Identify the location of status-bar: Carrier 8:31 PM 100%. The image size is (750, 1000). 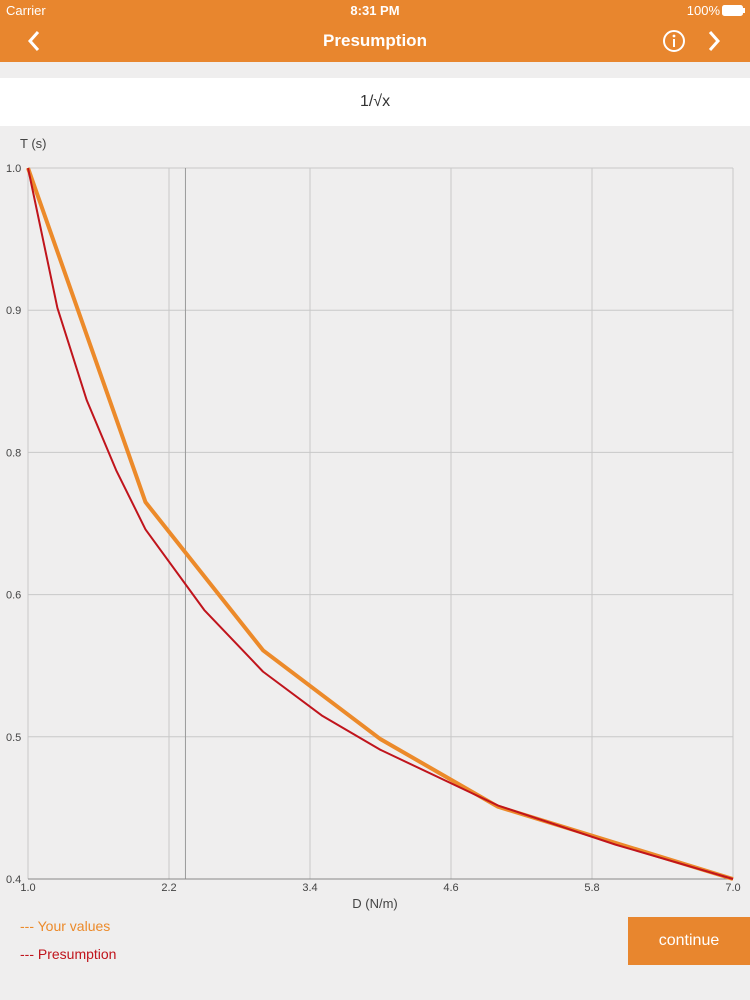
(375, 10).